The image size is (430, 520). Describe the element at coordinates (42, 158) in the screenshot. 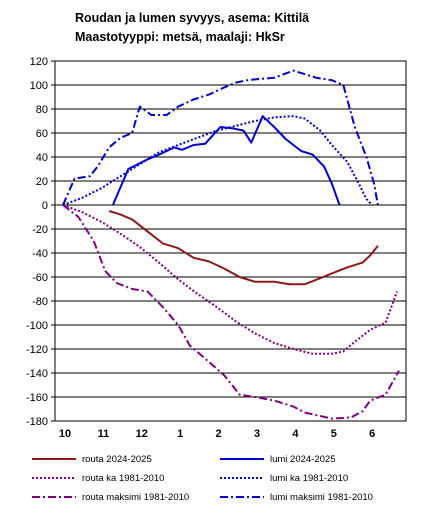

I see `y-tick-label: 40` at that location.